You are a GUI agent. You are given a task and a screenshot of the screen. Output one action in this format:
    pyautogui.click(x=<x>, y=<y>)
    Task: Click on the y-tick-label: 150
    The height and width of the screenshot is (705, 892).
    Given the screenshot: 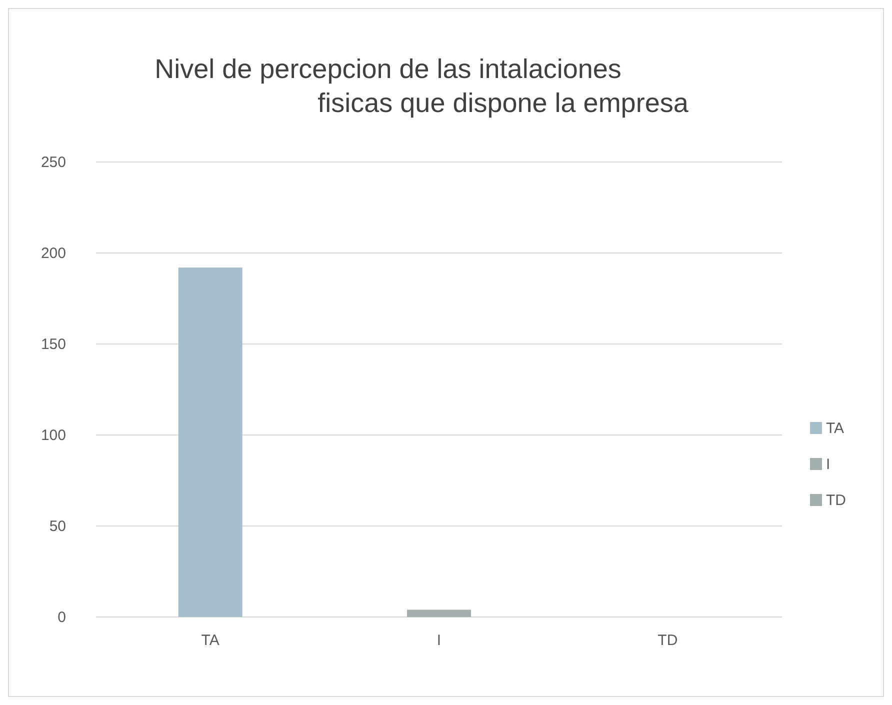 What is the action you would take?
    pyautogui.click(x=53, y=344)
    